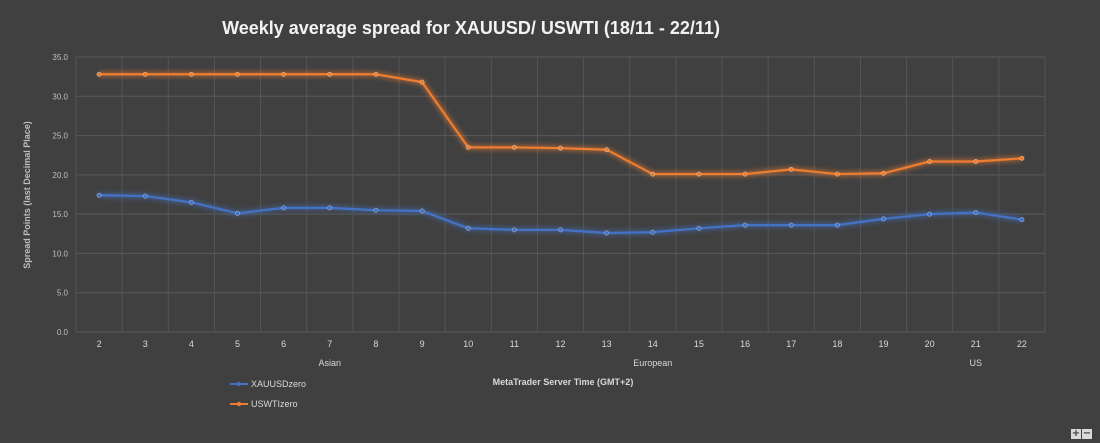  I want to click on x-tick-label: 2, so click(99, 344).